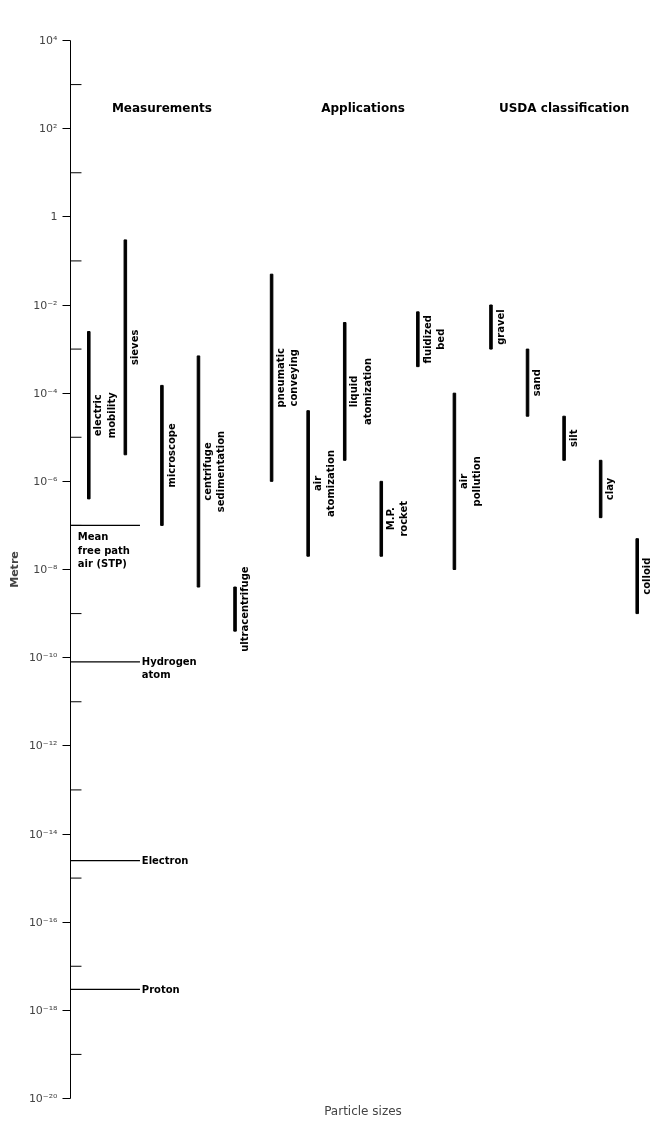 This screenshot has height=1131, width=667. I want to click on x-tick-label: colloid, so click(646, 576).